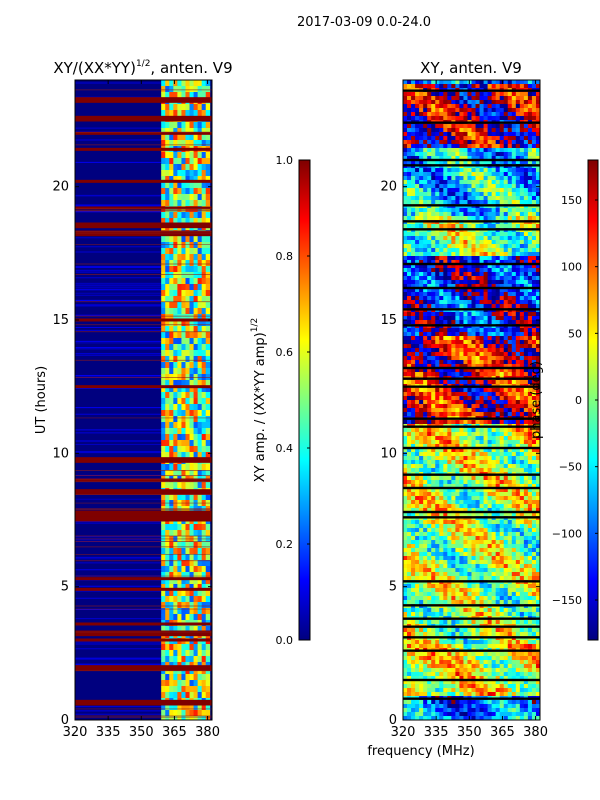 This screenshot has width=600, height=800. Describe the element at coordinates (75, 732) in the screenshot. I see `amp-xtick-label: 320` at that location.